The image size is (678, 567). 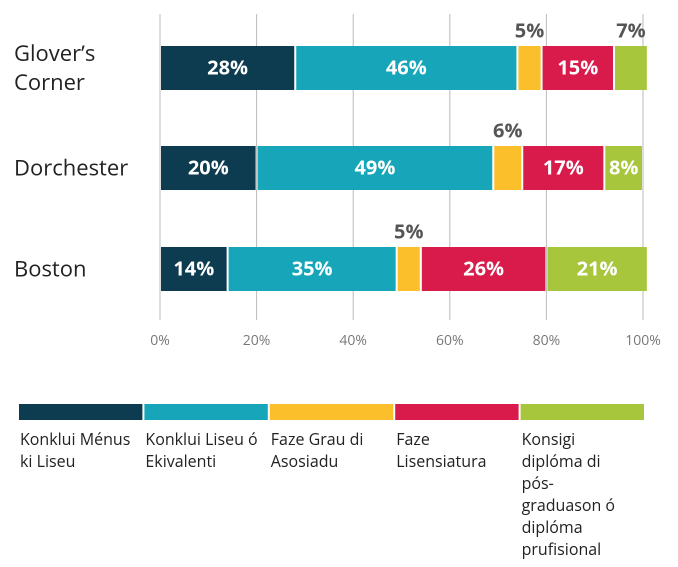 I want to click on category-label: Dorchester, so click(x=71, y=167).